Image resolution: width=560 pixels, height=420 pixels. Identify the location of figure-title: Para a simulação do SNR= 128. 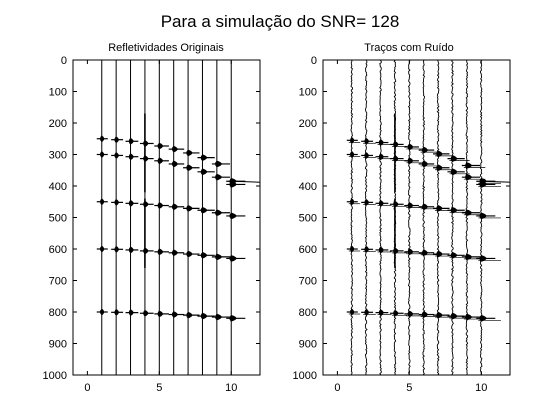
(280, 21).